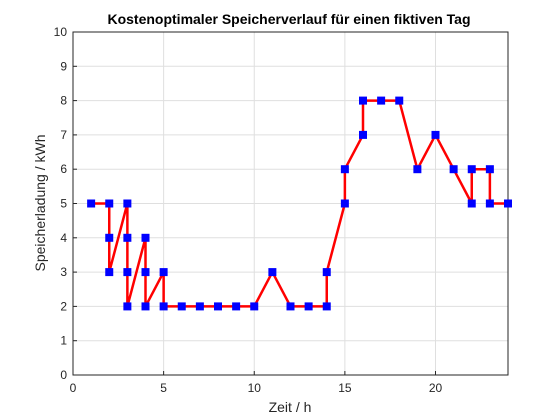  Describe the element at coordinates (40, 203) in the screenshot. I see `y-axis-label: Speicherladung / kWh` at that location.